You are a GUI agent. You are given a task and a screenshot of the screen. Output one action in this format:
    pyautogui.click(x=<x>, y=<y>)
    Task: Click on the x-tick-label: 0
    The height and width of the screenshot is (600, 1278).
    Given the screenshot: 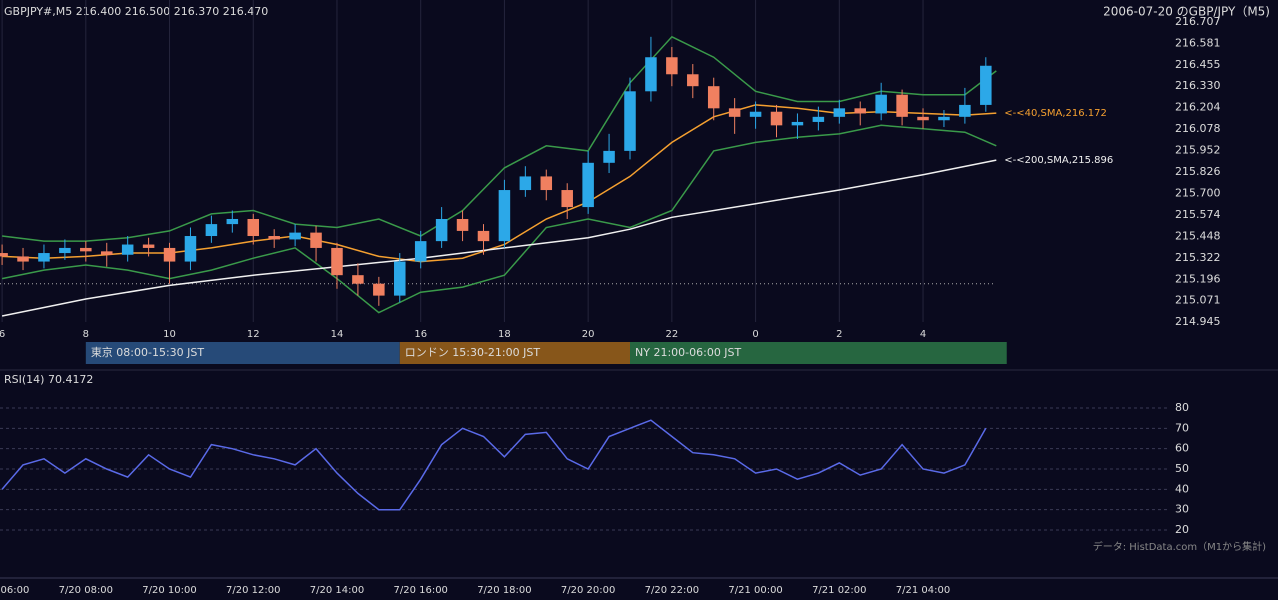 What is the action you would take?
    pyautogui.click(x=755, y=334)
    